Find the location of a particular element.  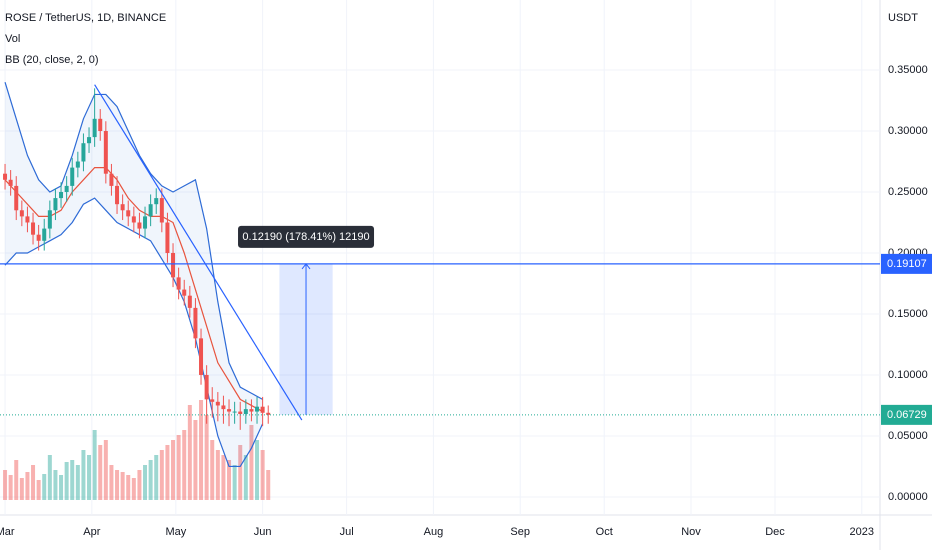

x-tick-label: Aug is located at coordinates (434, 532).